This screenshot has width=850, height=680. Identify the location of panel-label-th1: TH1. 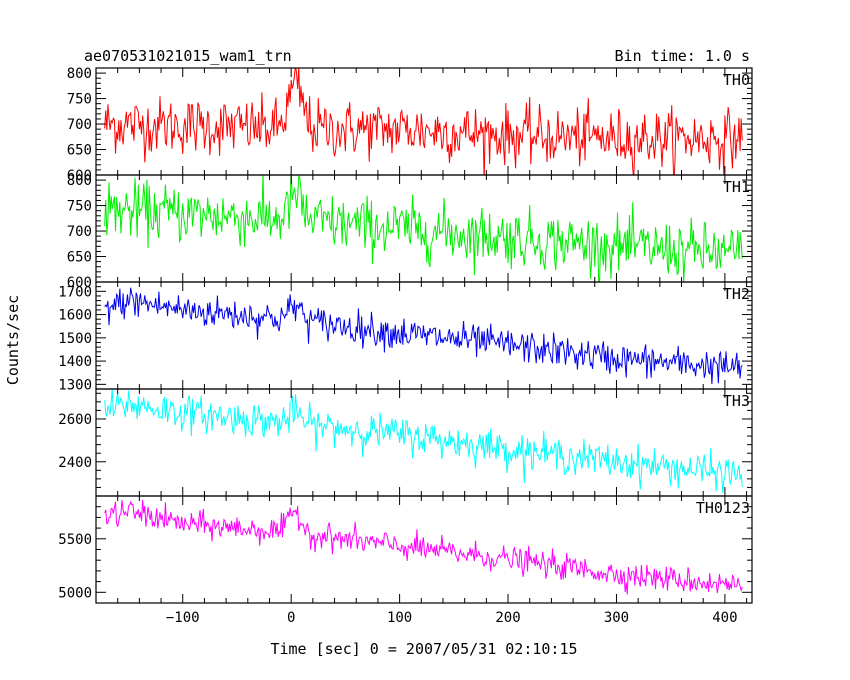
(736, 187).